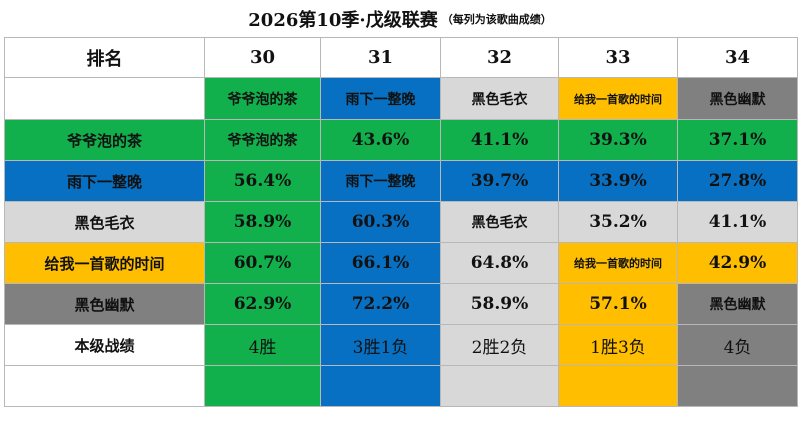 This screenshot has width=800, height=444. Describe the element at coordinates (499, 222) in the screenshot. I see `result-cell: 黑色毛衣` at that location.